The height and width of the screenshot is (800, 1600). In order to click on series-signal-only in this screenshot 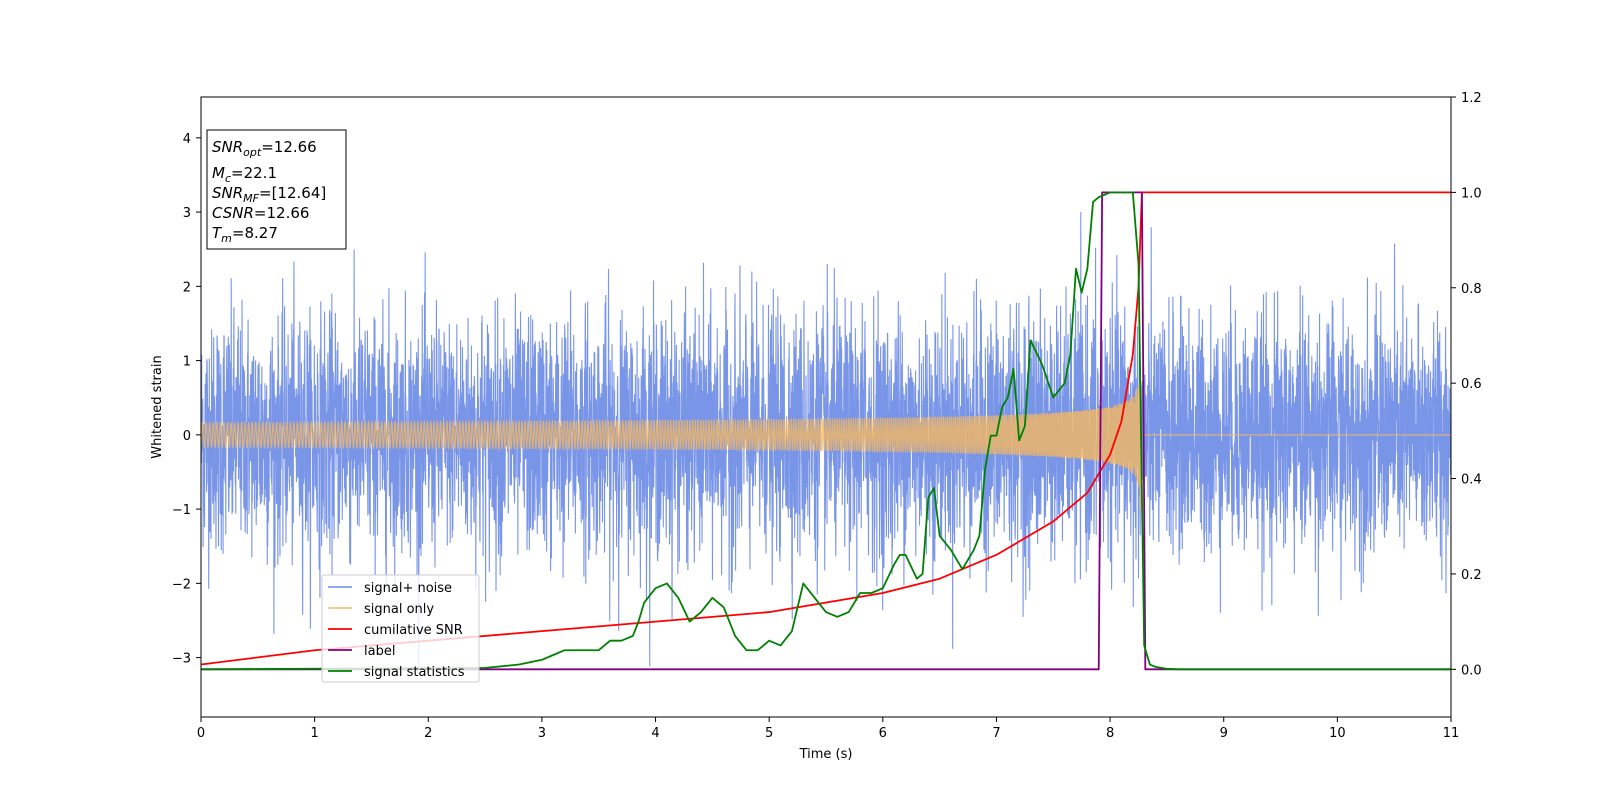, I will do `click(826, 445)`.